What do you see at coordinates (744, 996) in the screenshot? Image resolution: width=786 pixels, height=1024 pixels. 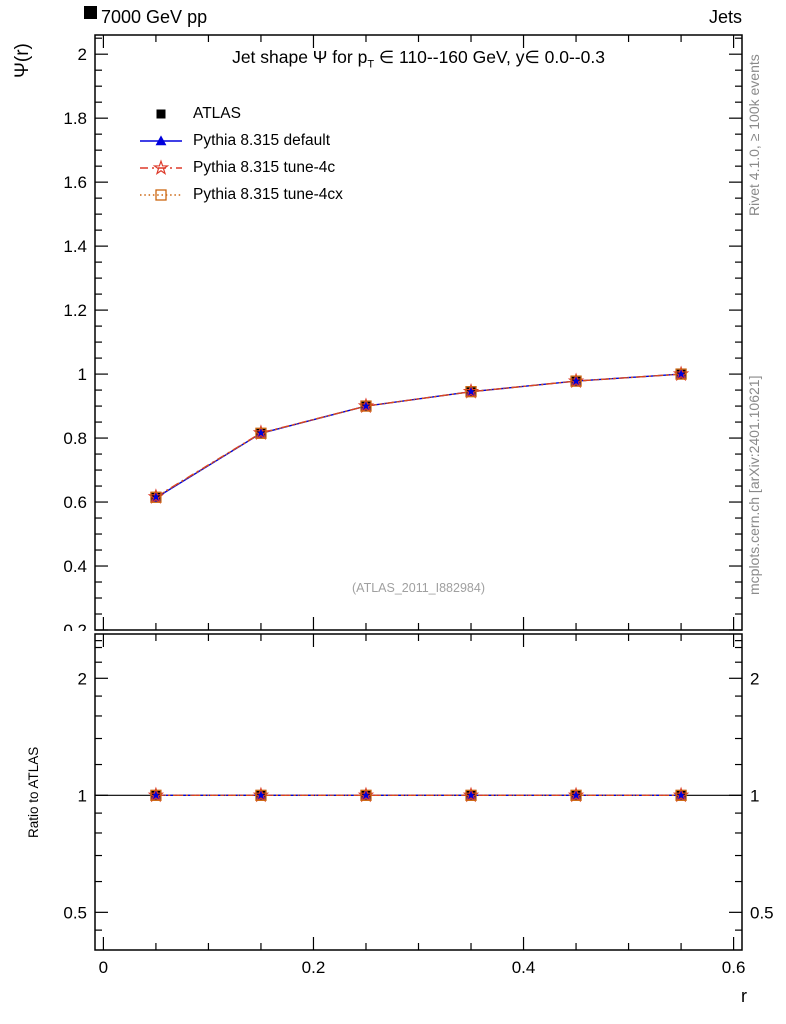 I see `x-axis-title: r` at bounding box center [744, 996].